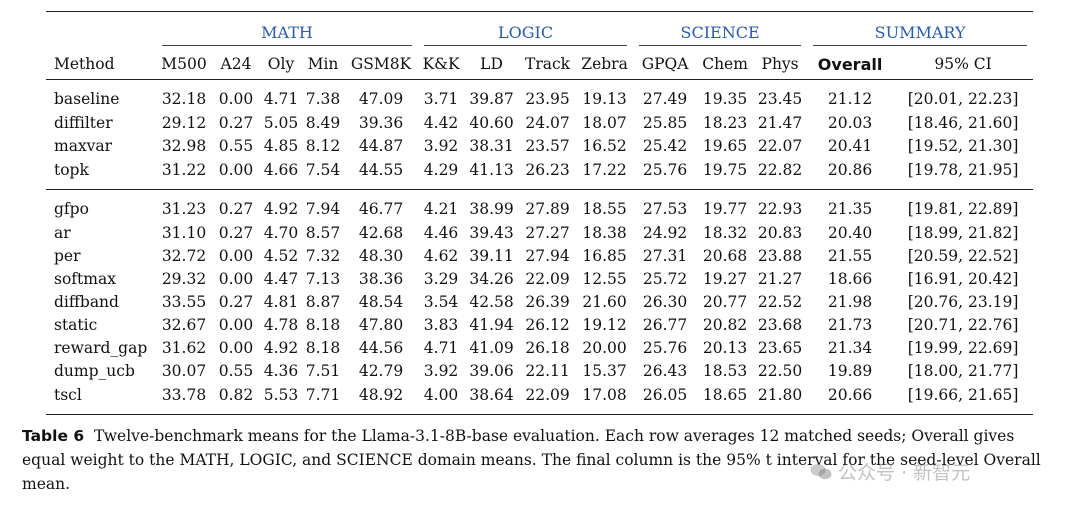  What do you see at coordinates (850, 232) in the screenshot?
I see `value-cell: 20.40` at bounding box center [850, 232].